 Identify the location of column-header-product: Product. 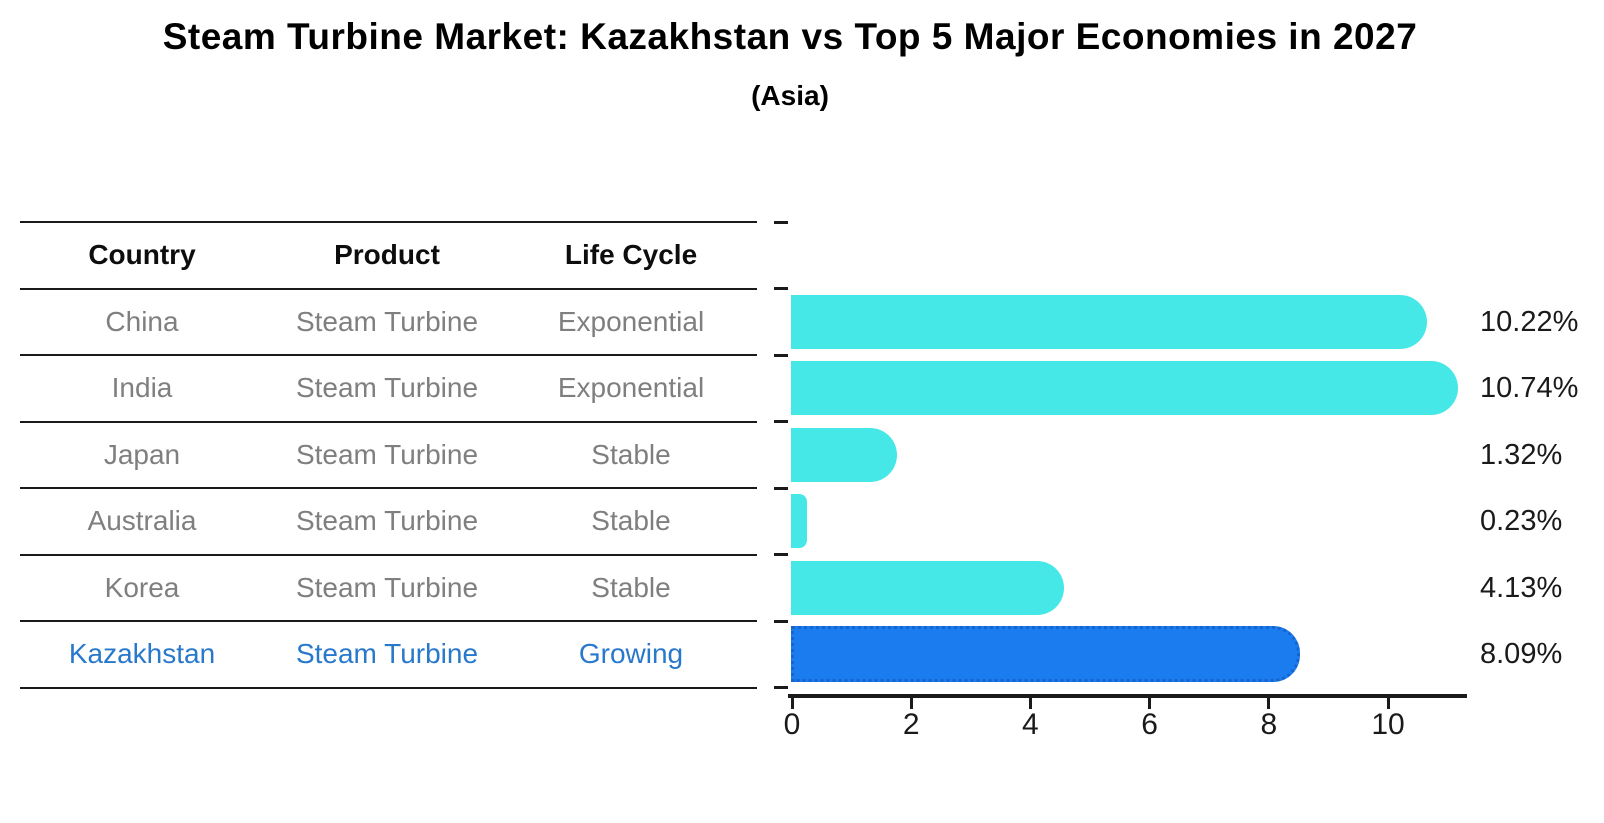
(387, 255).